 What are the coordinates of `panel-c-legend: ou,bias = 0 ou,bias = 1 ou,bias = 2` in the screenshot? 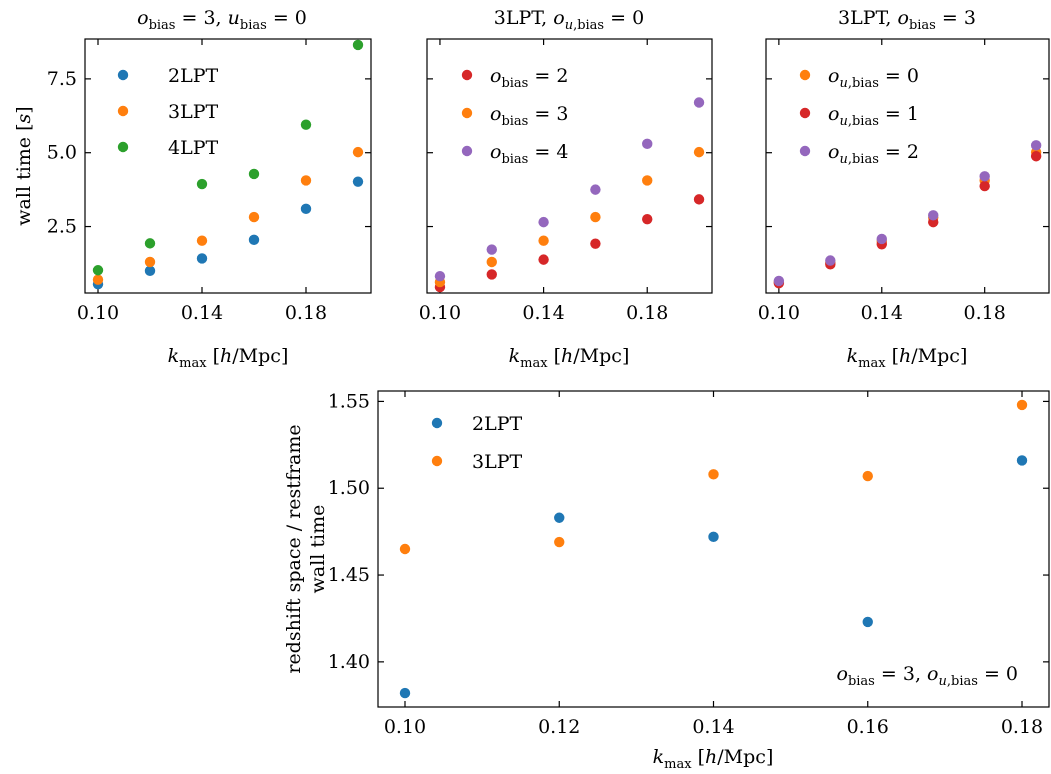 It's located at (859, 116).